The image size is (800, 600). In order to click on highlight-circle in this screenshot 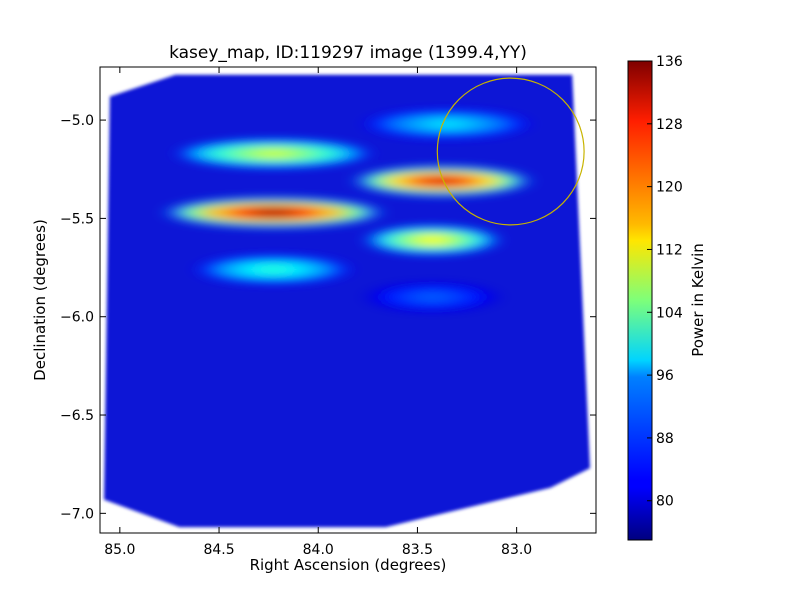, I will do `click(510, 151)`.